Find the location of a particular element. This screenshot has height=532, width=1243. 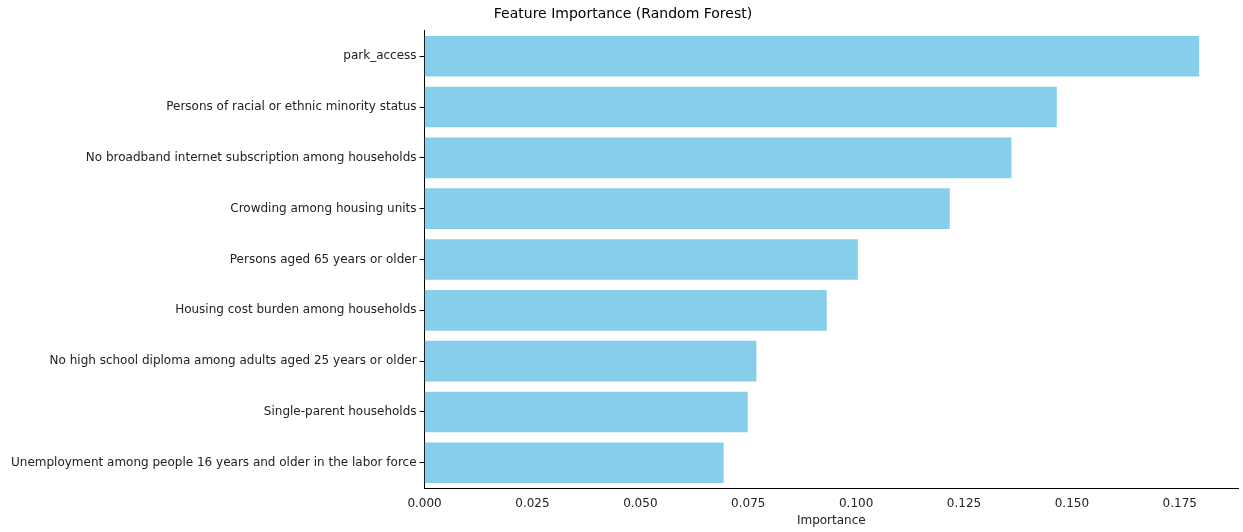

y-tick-label: No broadband internet subscription among households is located at coordinates (251, 156).